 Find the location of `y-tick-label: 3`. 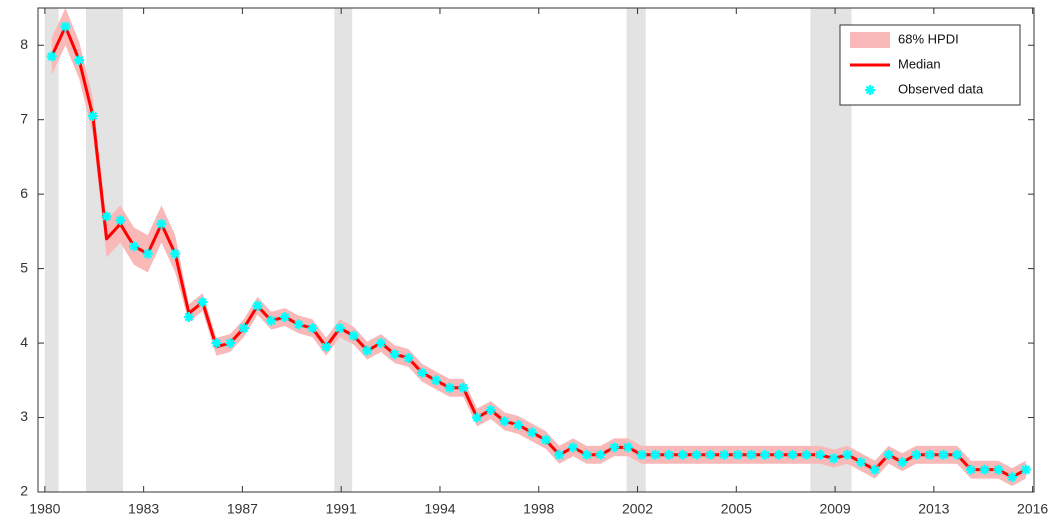

y-tick-label: 3 is located at coordinates (24, 416).